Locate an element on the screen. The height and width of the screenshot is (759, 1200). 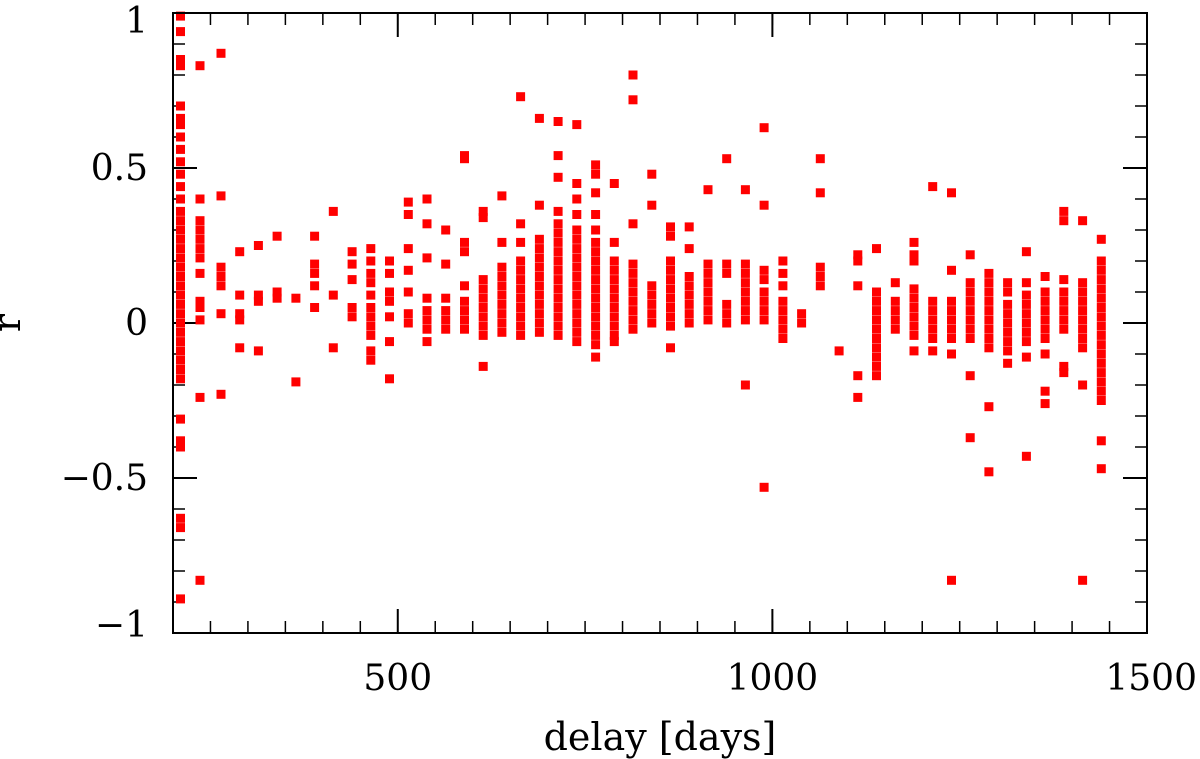
x-tick-label: 1500 is located at coordinates (1151, 678).